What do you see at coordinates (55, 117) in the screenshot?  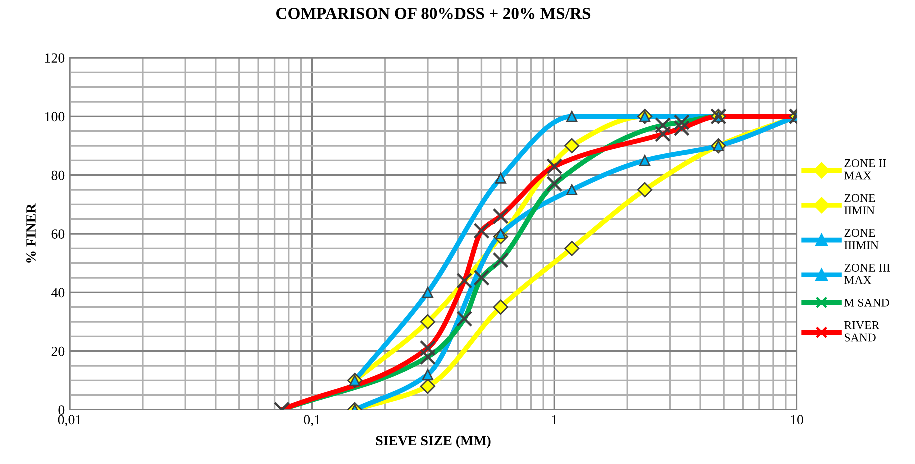 I see `y-tick-label: 100` at bounding box center [55, 117].